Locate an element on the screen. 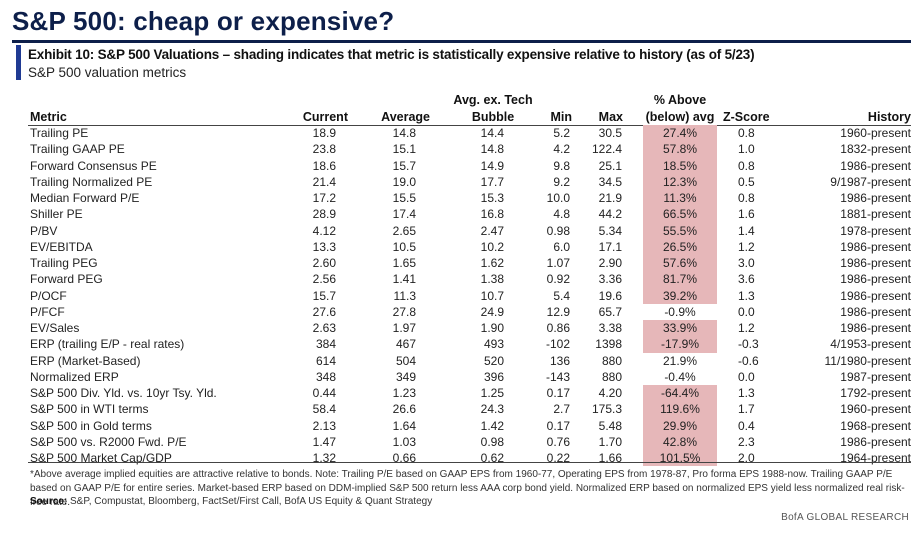 The height and width of the screenshot is (535, 923). table-subtitle: S&P 500 valuation metrics is located at coordinates (107, 72).